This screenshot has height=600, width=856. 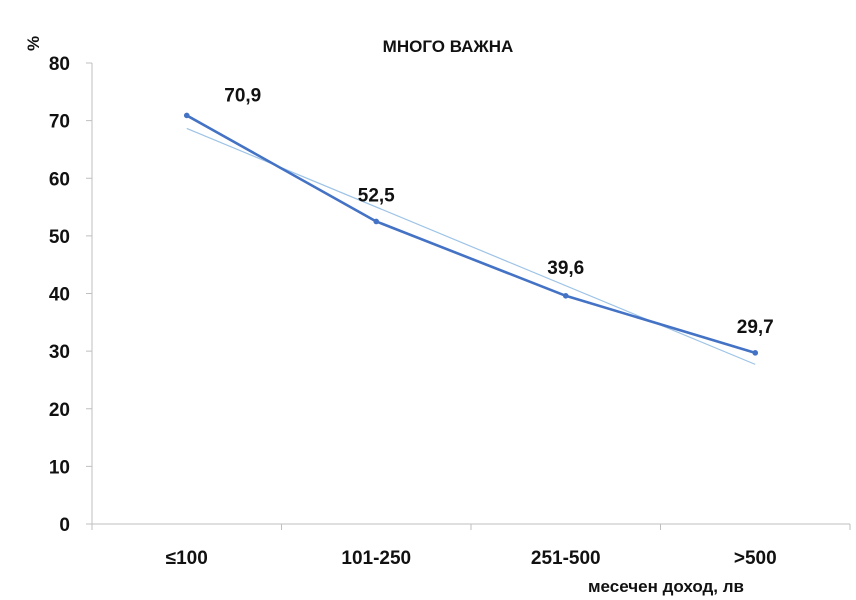 What do you see at coordinates (59, 295) in the screenshot?
I see `y-tick-label: 40` at bounding box center [59, 295].